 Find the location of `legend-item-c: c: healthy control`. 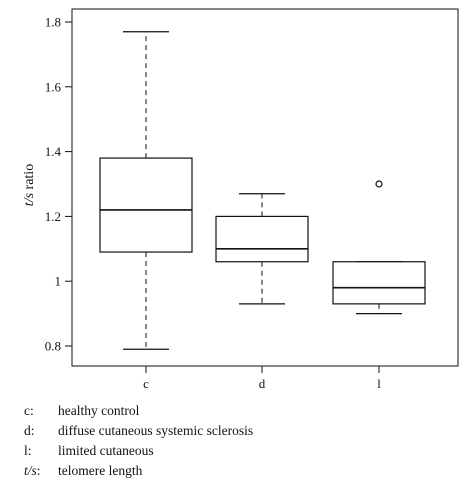

legend-item-c: c: healthy control is located at coordinates (138, 411).